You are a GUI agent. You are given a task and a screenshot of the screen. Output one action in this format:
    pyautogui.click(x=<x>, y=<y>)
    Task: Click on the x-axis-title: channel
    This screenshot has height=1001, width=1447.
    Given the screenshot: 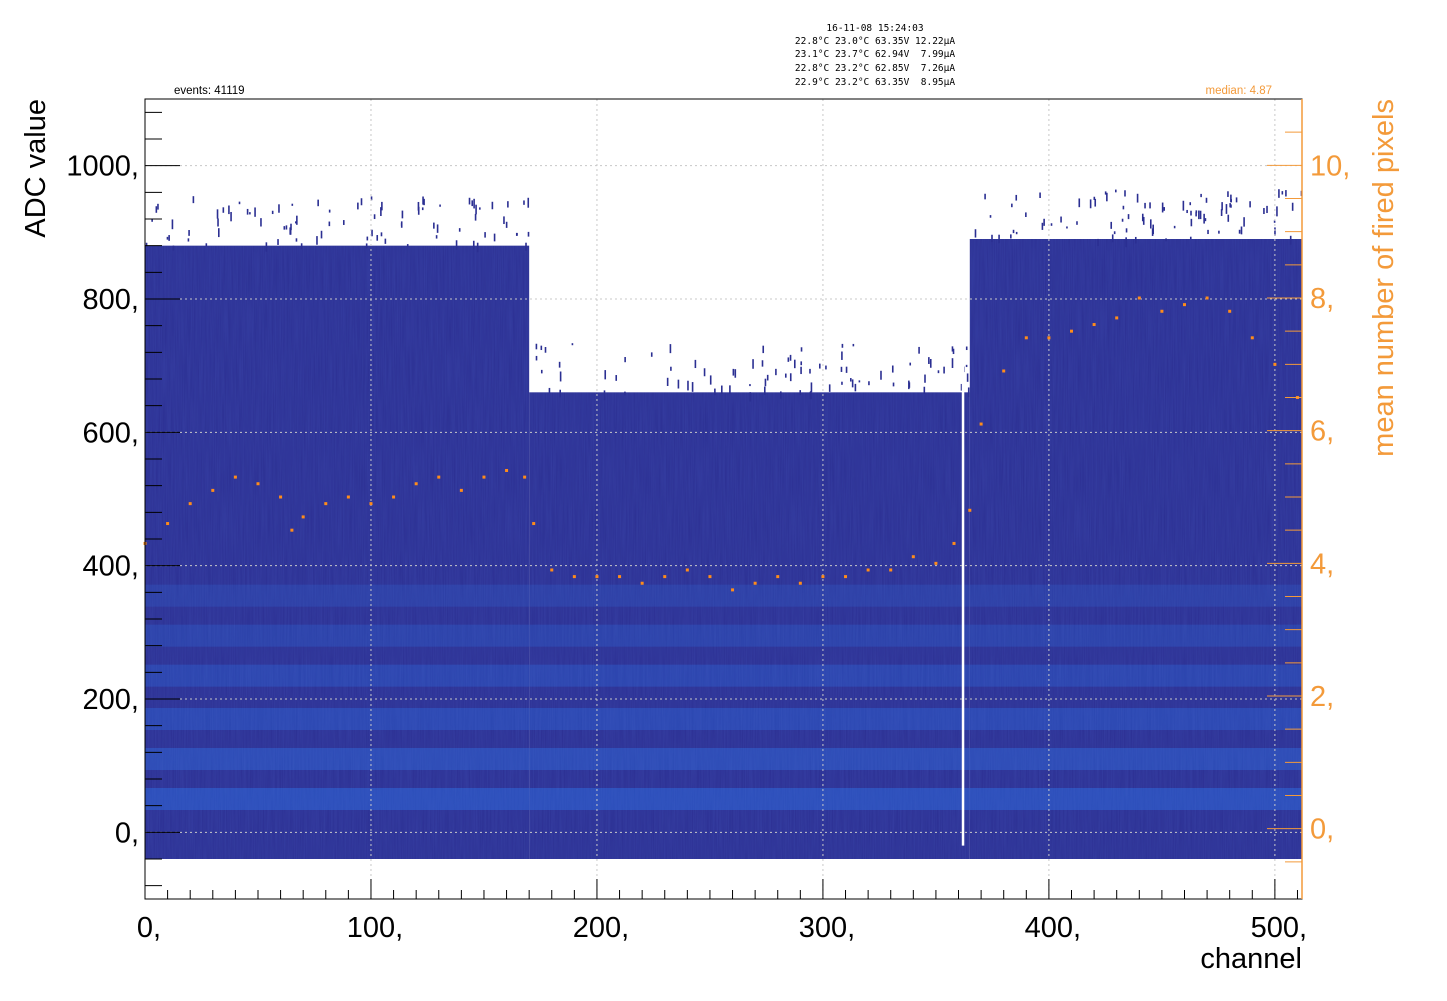 What is the action you would take?
    pyautogui.click(x=1251, y=959)
    